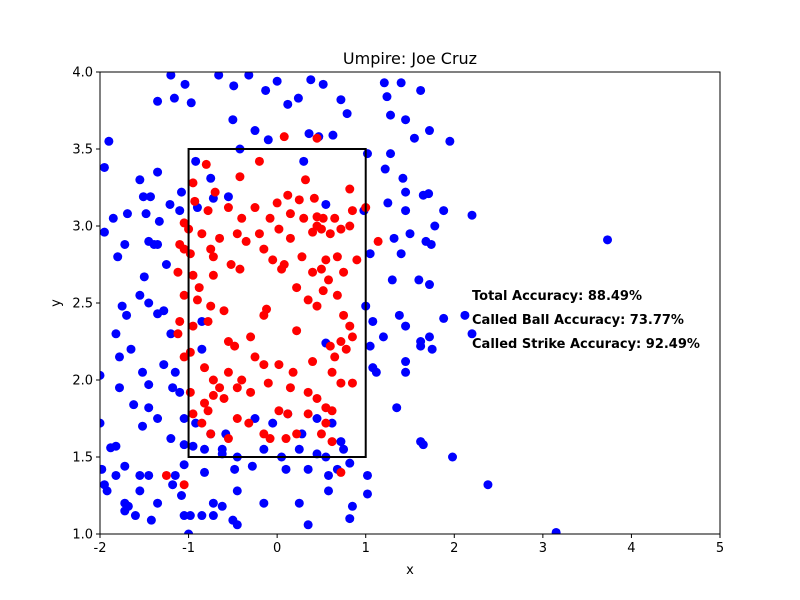 This screenshot has height=600, width=800. What do you see at coordinates (82, 458) in the screenshot?
I see `y-tick-label-1: 1.5` at bounding box center [82, 458].